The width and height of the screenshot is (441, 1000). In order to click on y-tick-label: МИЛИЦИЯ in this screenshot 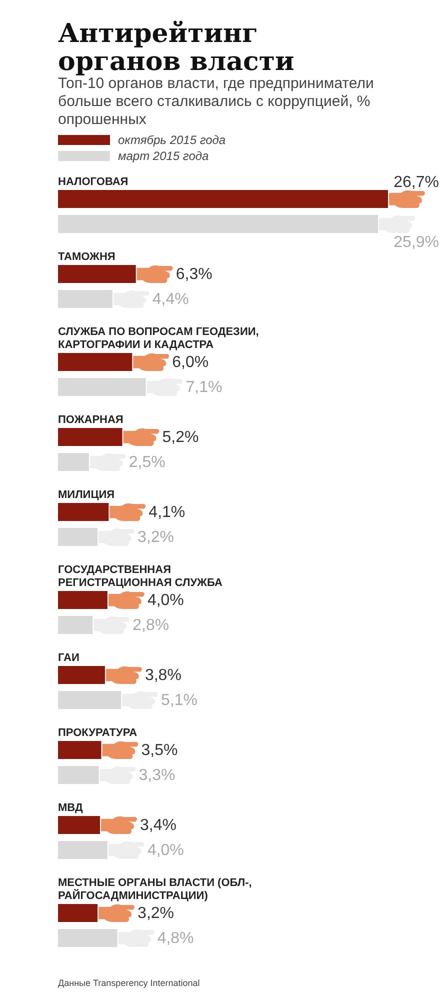, I will do `click(86, 495)`.